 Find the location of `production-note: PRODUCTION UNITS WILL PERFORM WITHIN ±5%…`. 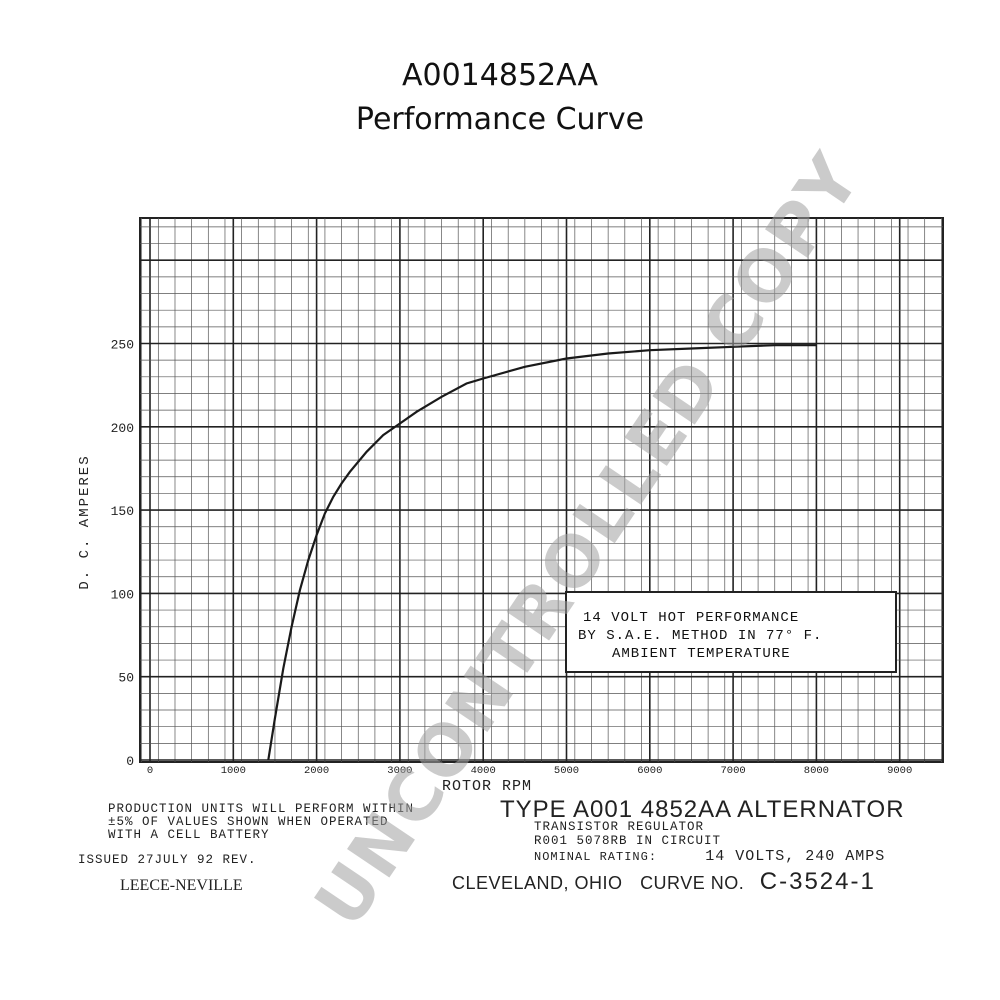

production-note: PRODUCTION UNITS WILL PERFORM WITHIN ±5%… is located at coordinates (261, 822).